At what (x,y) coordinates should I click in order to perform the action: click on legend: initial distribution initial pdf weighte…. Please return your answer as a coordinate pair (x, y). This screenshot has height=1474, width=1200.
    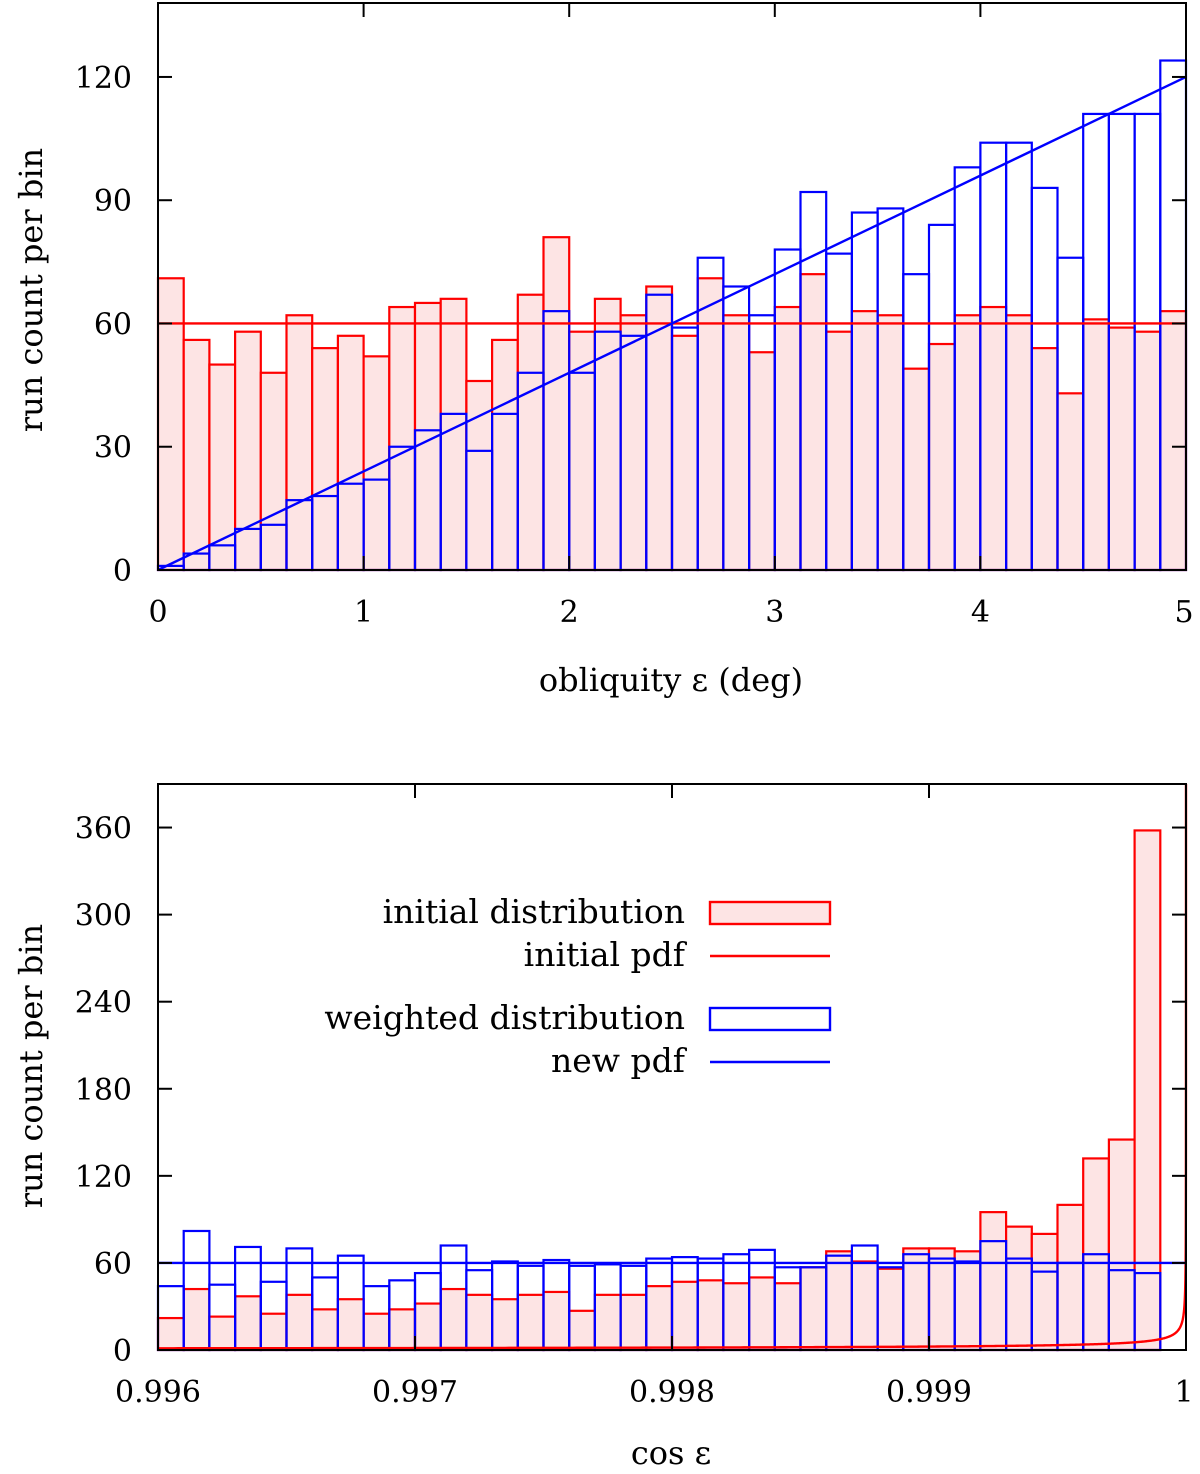
    Looking at the image, I should click on (578, 986).